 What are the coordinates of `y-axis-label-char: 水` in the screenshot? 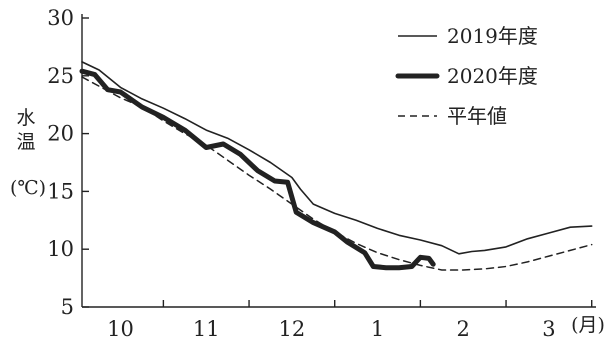 It's located at (25, 118).